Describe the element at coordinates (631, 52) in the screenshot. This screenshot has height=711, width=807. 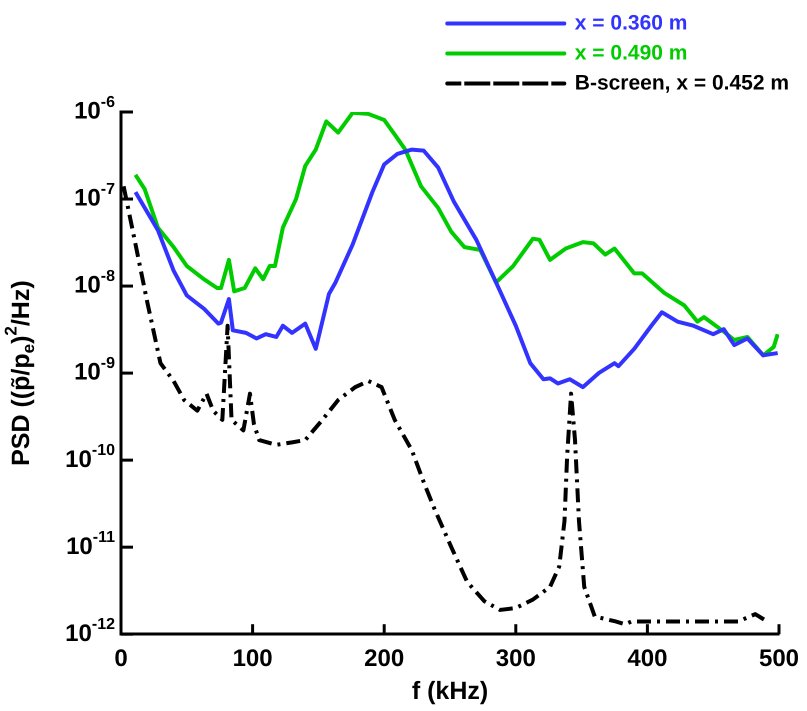
I see `text: x = 0.490 m` at that location.